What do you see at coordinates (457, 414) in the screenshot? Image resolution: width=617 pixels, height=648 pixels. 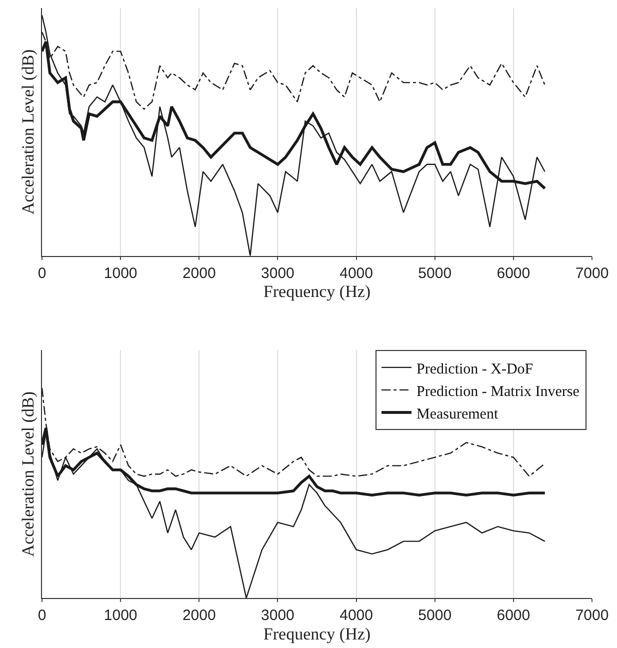 I see `legend-label: Measurement` at bounding box center [457, 414].